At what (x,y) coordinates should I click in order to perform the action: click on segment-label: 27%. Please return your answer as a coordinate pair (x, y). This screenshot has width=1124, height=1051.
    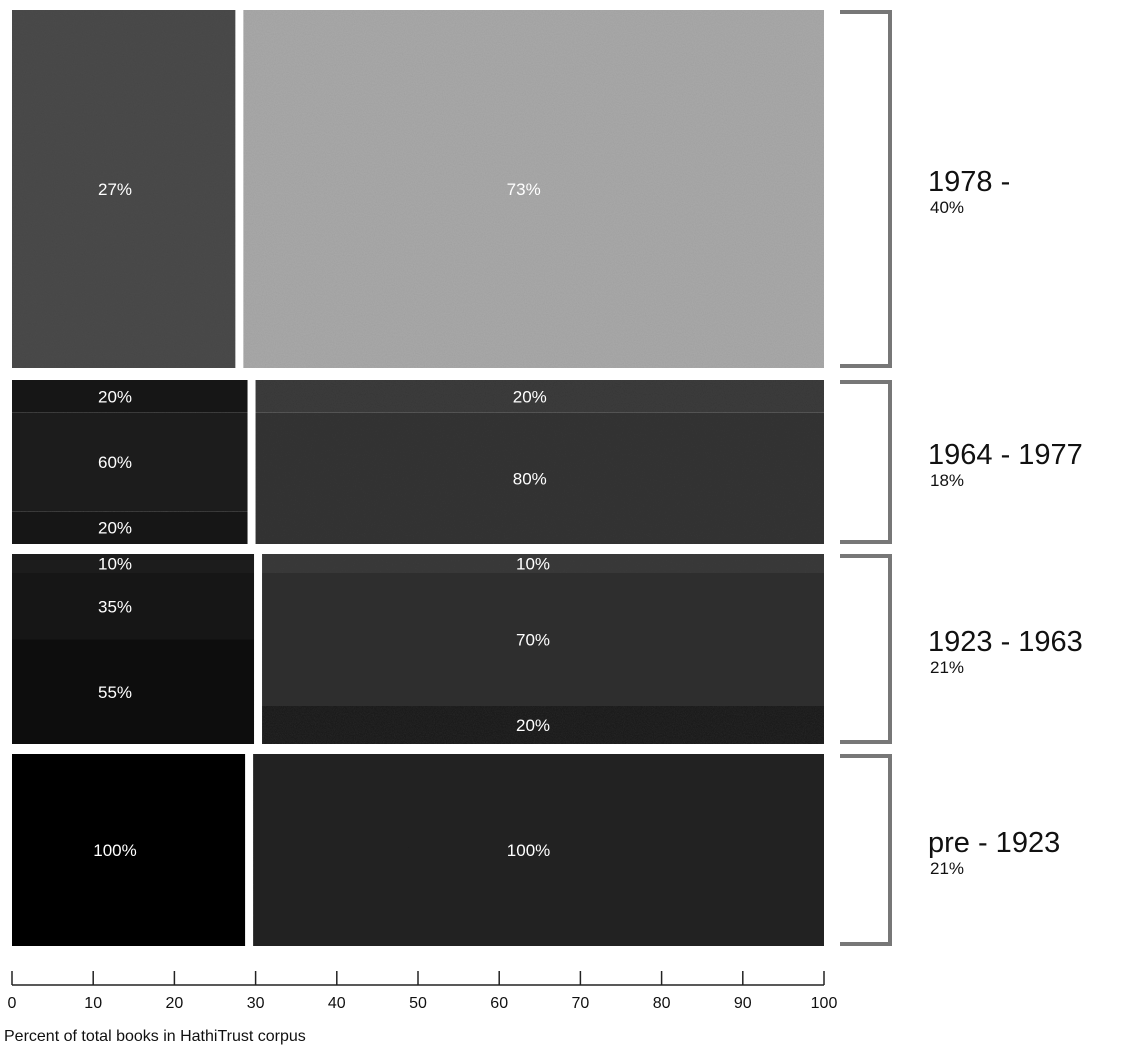
    Looking at the image, I should click on (115, 189).